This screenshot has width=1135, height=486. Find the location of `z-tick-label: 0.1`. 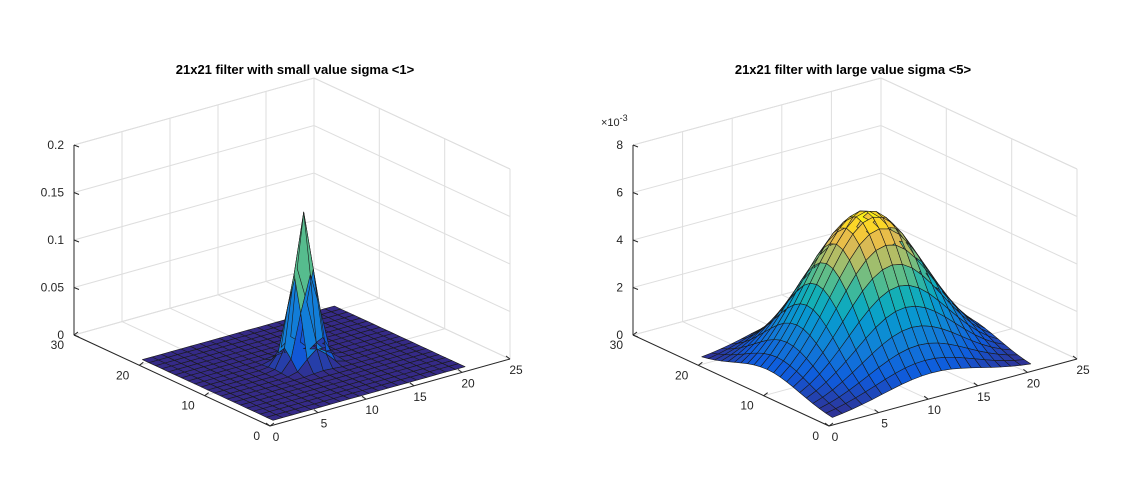

z-tick-label: 0.1 is located at coordinates (55, 240).